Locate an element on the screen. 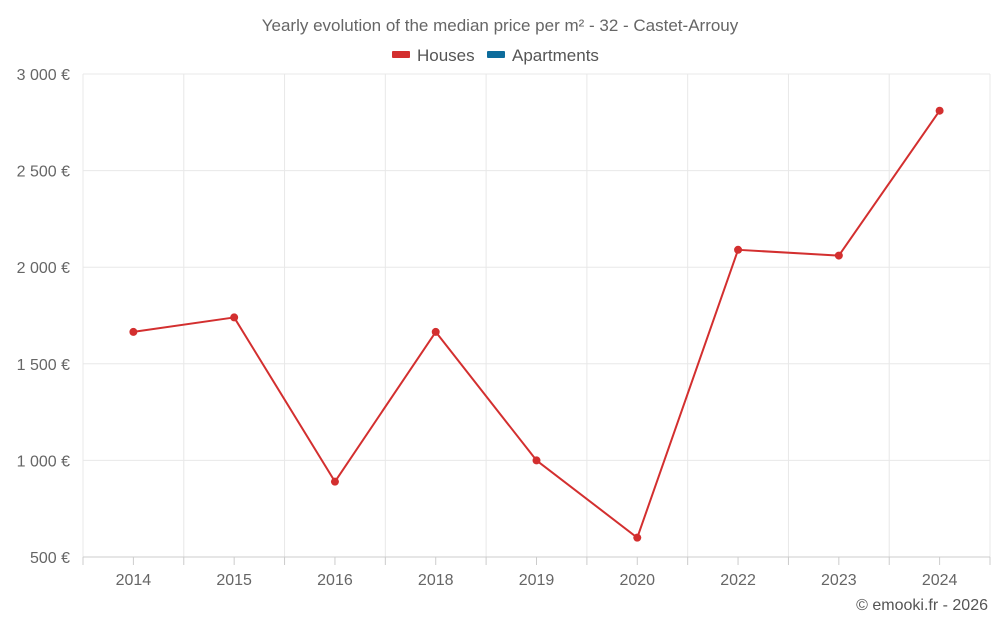 Image resolution: width=1000 pixels, height=625 pixels. y-tick-label: 3 000 € is located at coordinates (43, 75).